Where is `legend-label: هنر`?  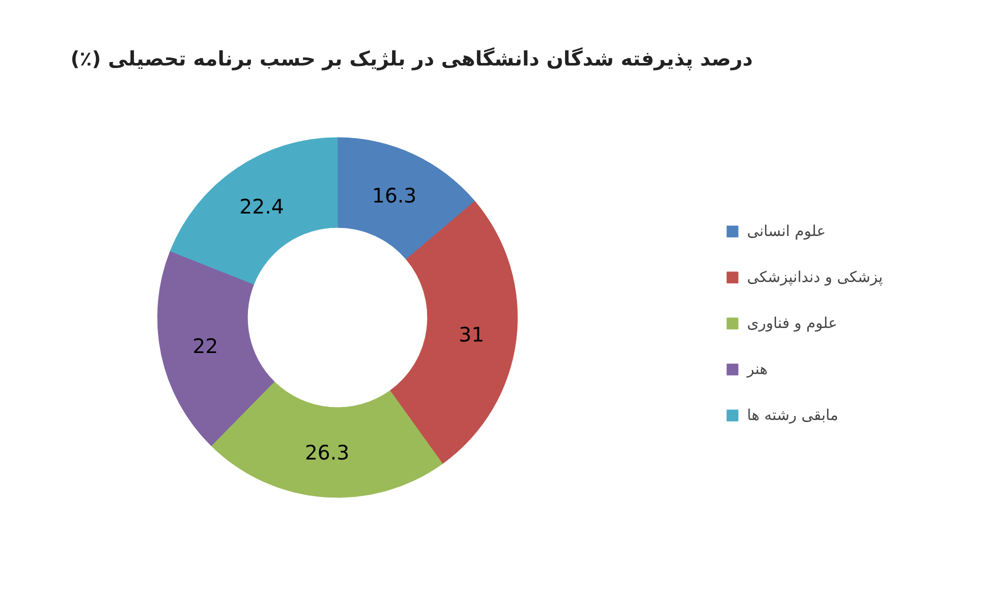 legend-label: هنر is located at coordinates (757, 369).